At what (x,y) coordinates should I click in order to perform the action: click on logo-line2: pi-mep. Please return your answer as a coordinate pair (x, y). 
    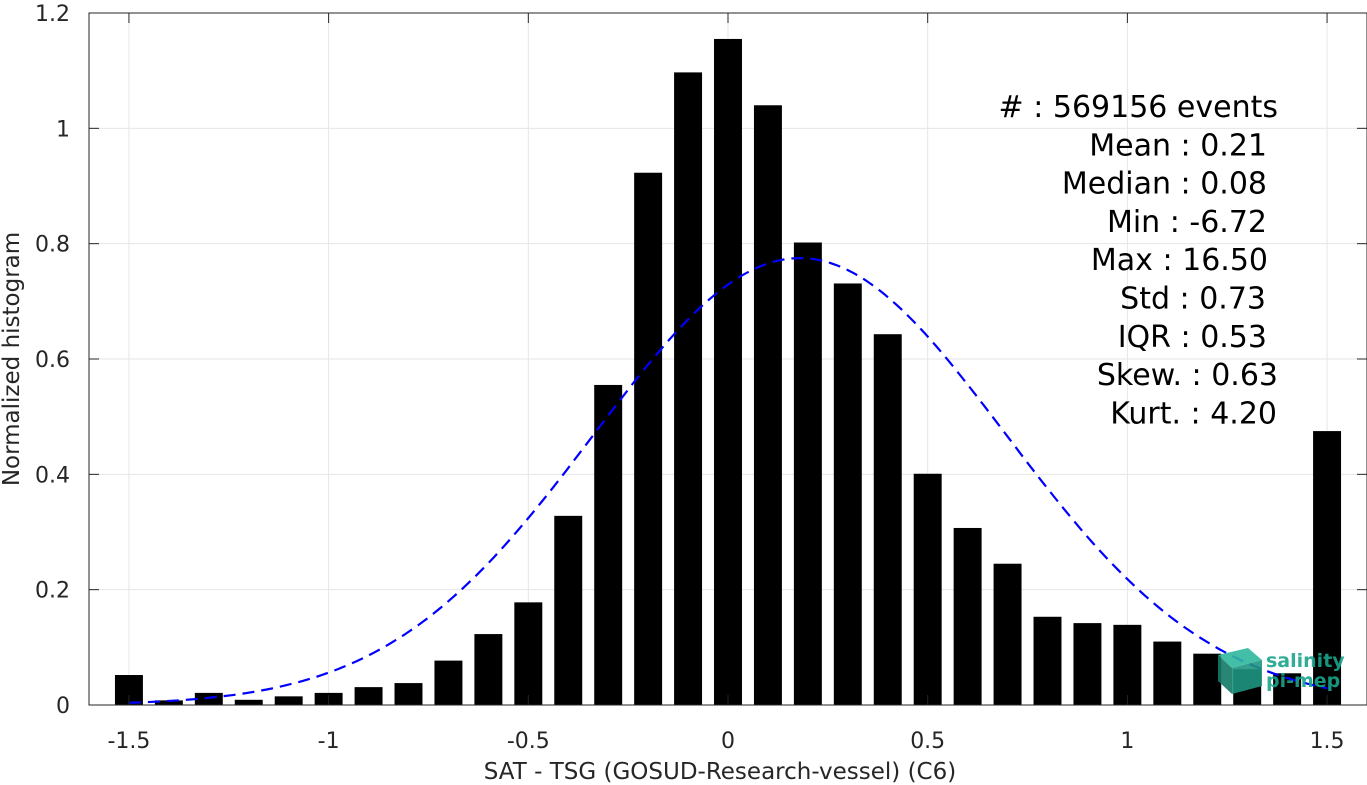
    Looking at the image, I should click on (1303, 681).